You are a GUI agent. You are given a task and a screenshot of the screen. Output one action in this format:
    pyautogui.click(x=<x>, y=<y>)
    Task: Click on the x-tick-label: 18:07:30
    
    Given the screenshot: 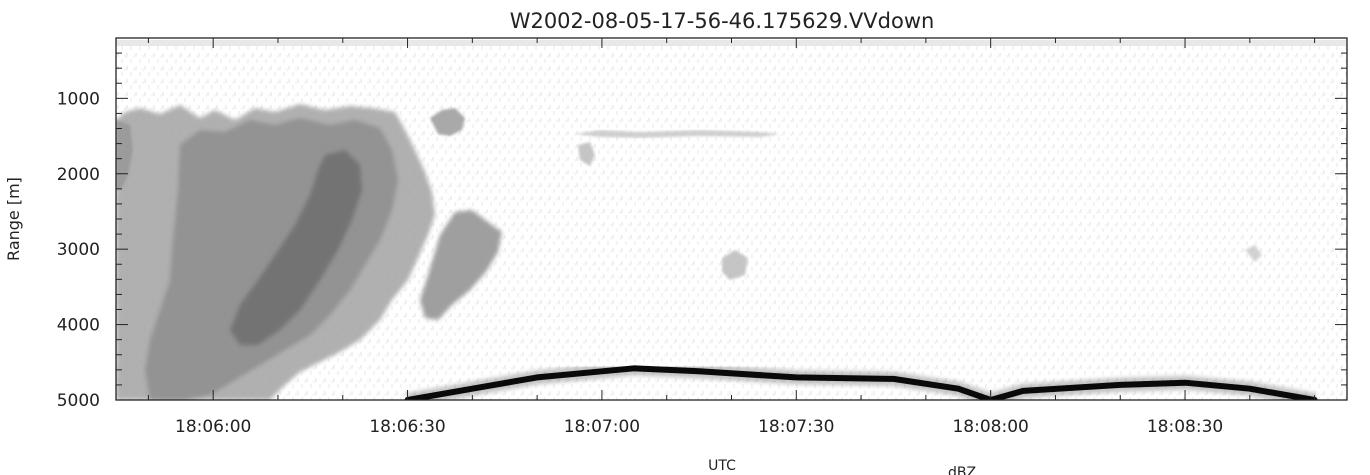 What is the action you would take?
    pyautogui.click(x=796, y=427)
    